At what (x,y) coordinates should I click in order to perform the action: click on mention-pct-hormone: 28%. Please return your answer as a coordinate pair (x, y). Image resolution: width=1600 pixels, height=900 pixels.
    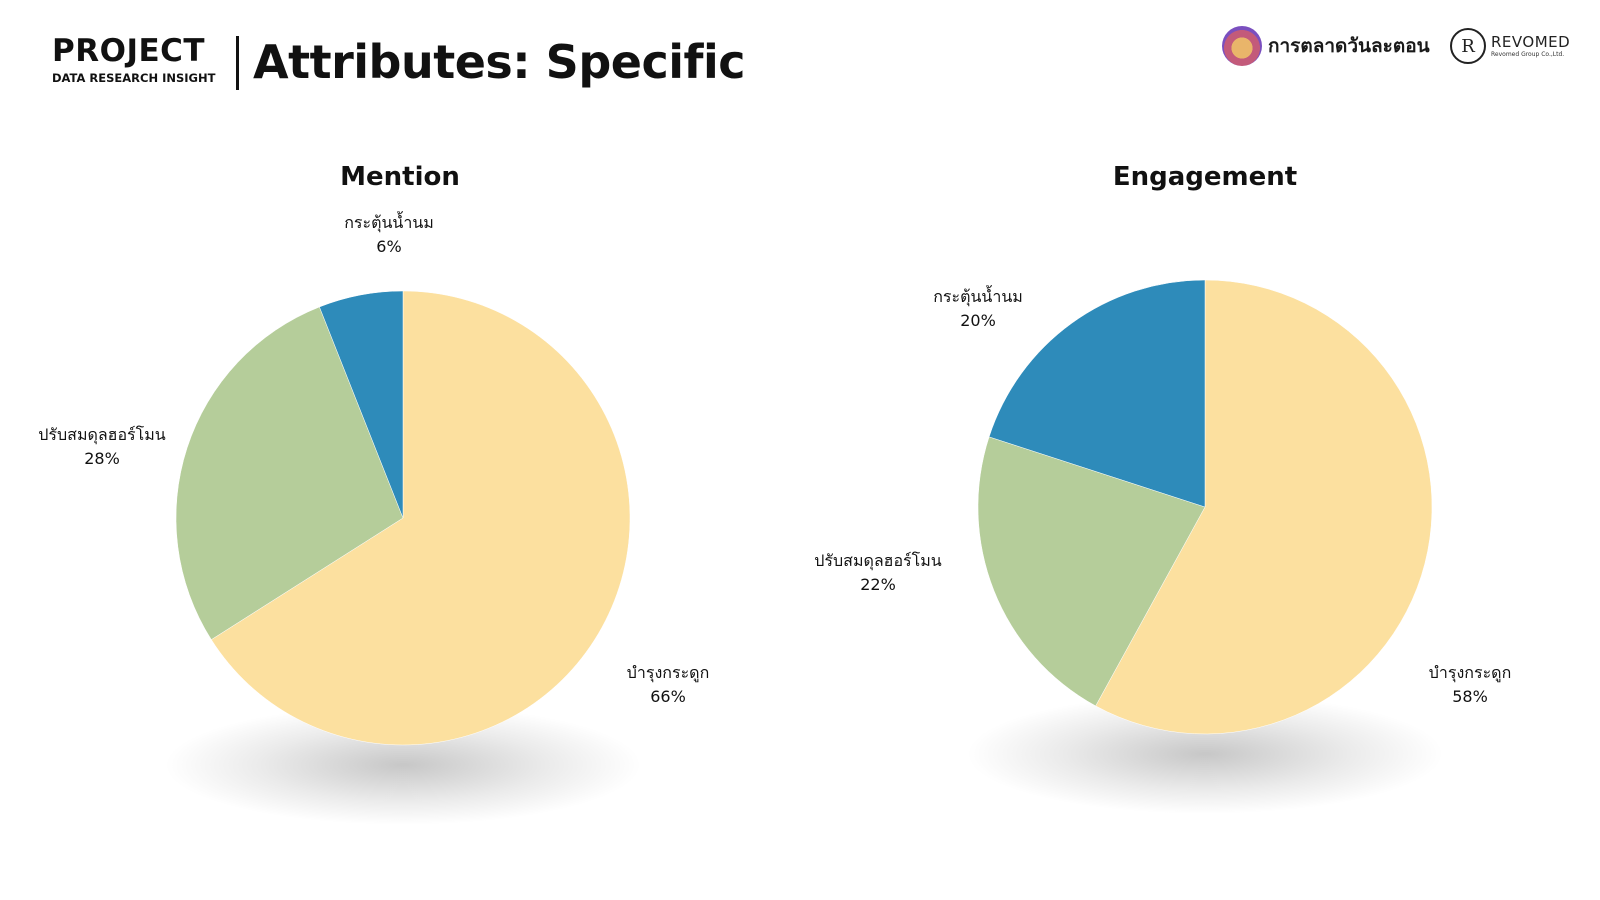
    Looking at the image, I should click on (102, 458).